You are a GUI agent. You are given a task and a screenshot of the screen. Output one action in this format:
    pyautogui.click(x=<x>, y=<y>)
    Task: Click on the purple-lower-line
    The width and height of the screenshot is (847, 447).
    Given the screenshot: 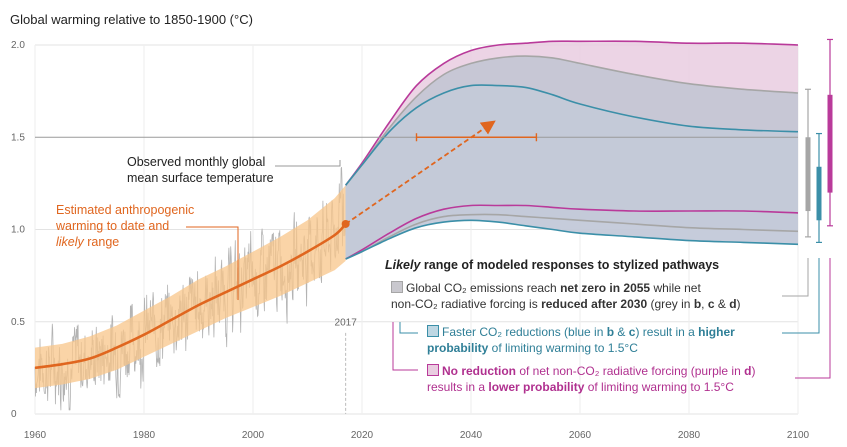 What is the action you would take?
    pyautogui.click(x=572, y=232)
    